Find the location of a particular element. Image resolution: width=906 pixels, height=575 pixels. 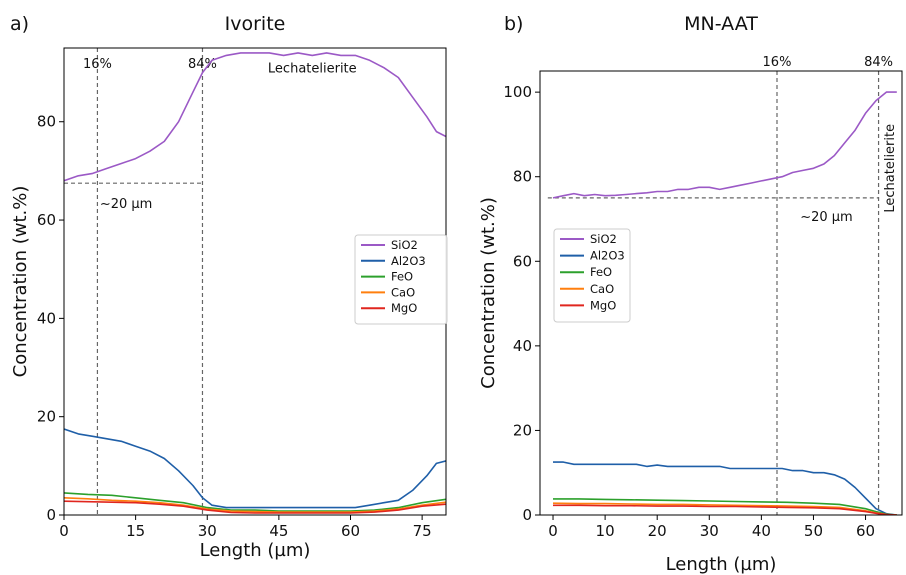

chart-title: MN-AAT is located at coordinates (721, 24).